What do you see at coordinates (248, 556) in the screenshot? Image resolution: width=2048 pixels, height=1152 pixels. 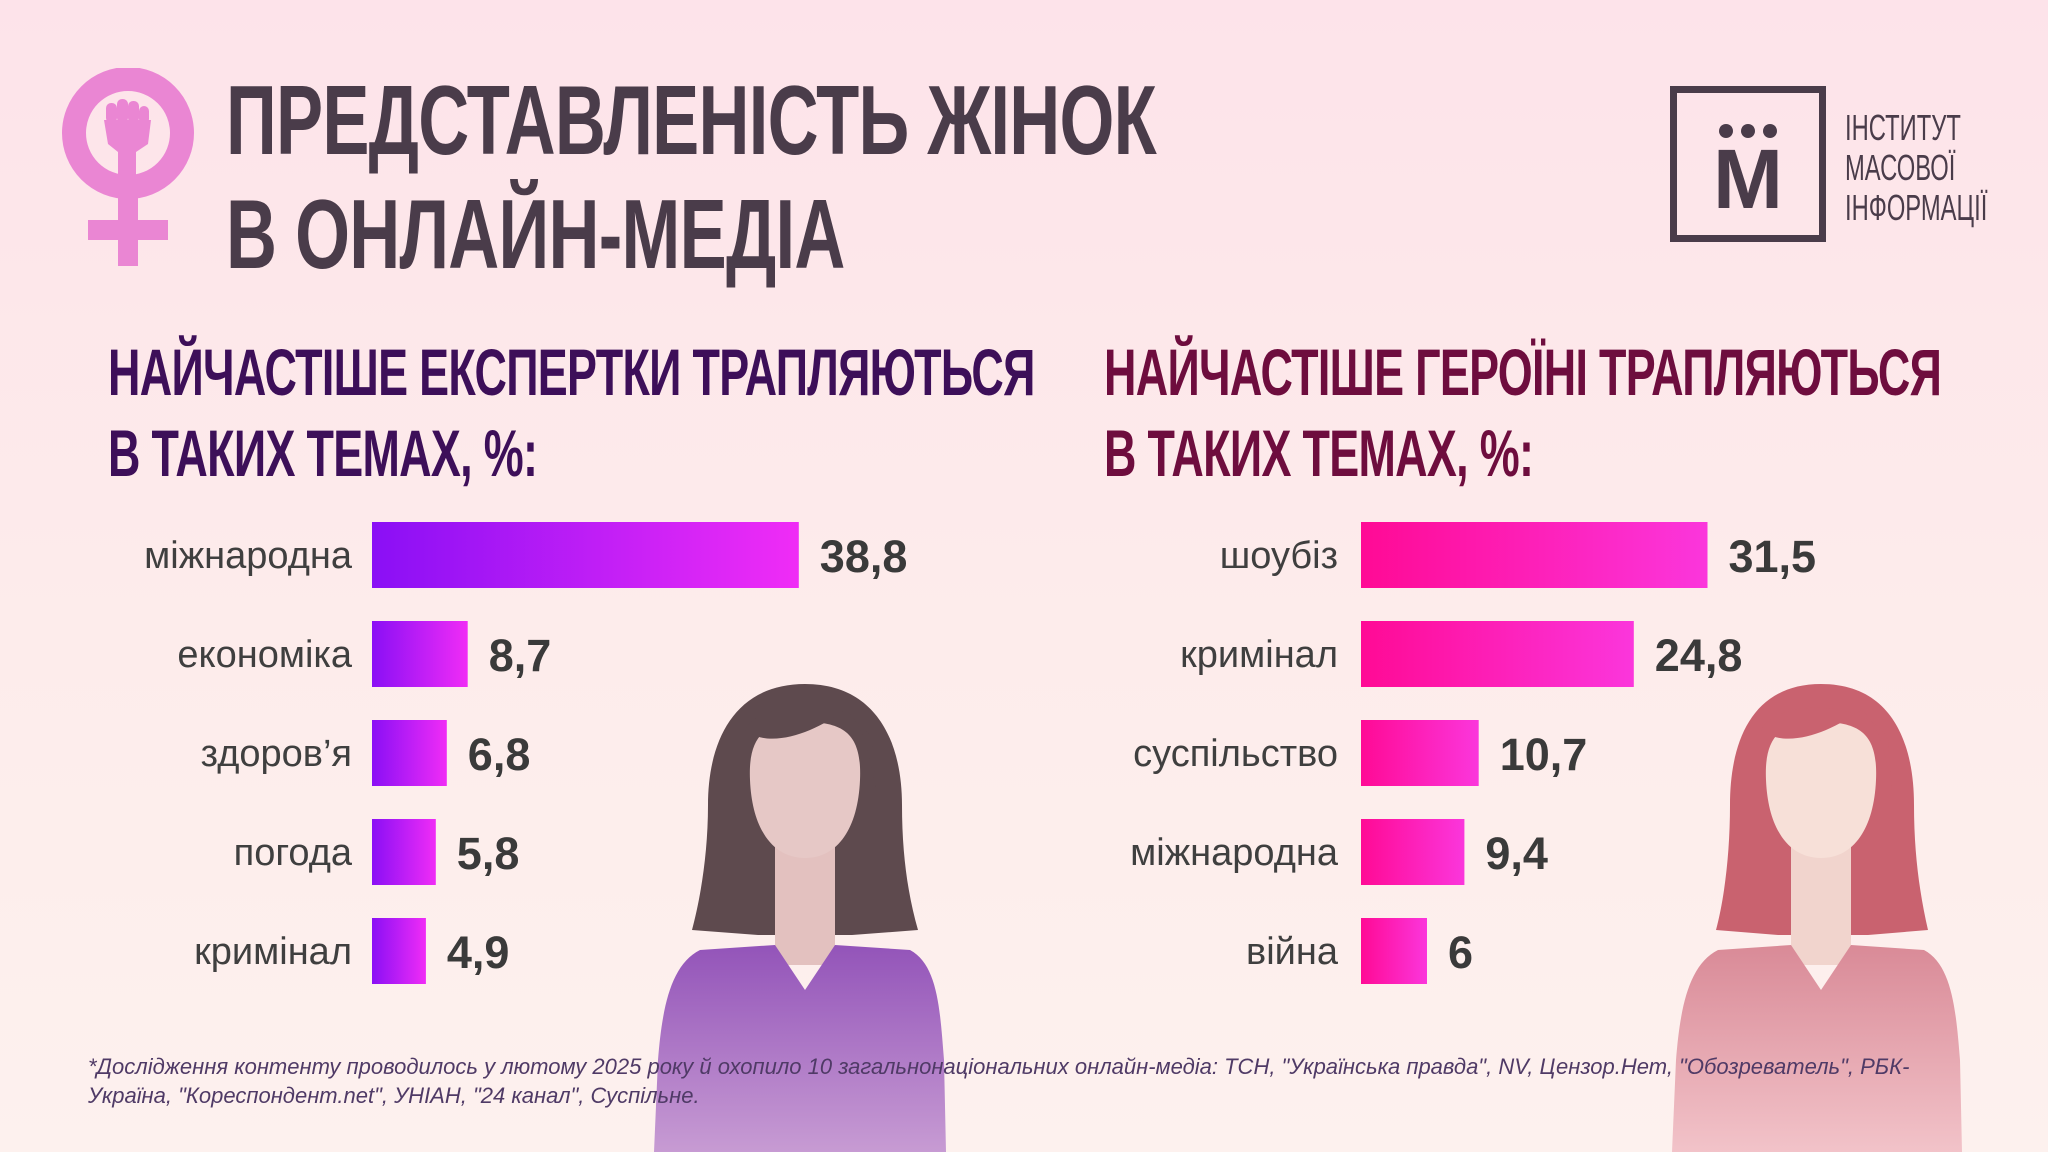 I see `experts-category-label: міжнародна` at bounding box center [248, 556].